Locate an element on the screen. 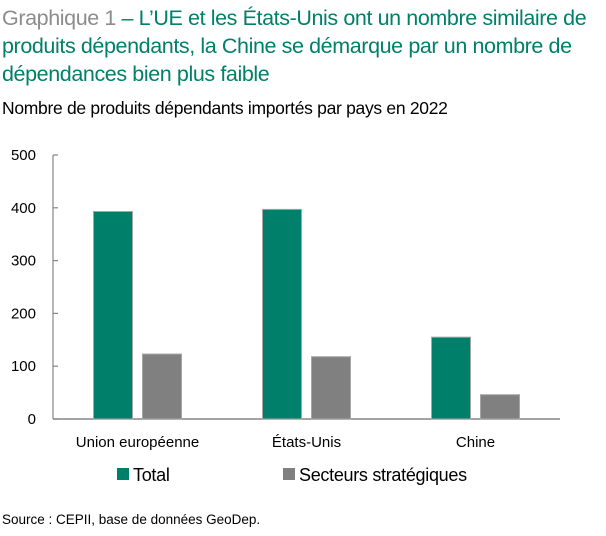  y-axis: 0 100 200 300 400 500 is located at coordinates (34, 287).